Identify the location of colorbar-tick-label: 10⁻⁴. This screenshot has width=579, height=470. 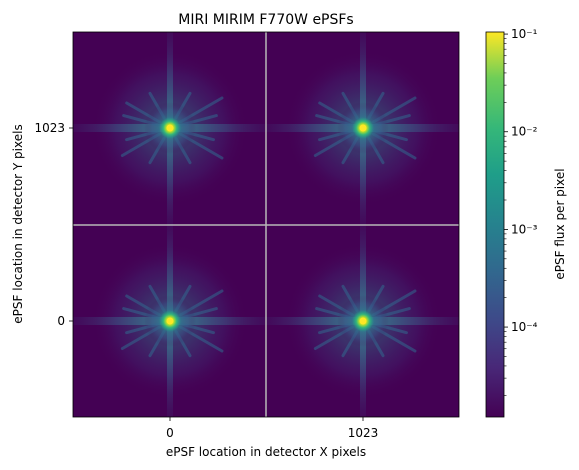
(524, 327).